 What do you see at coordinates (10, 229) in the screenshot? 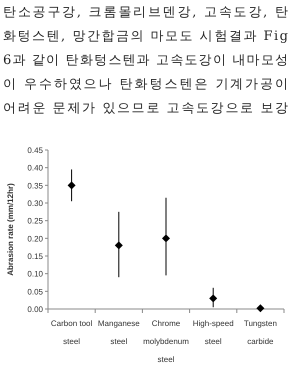
I see `y-axis-title: Abrasion rate (mm/12hr)` at bounding box center [10, 229].